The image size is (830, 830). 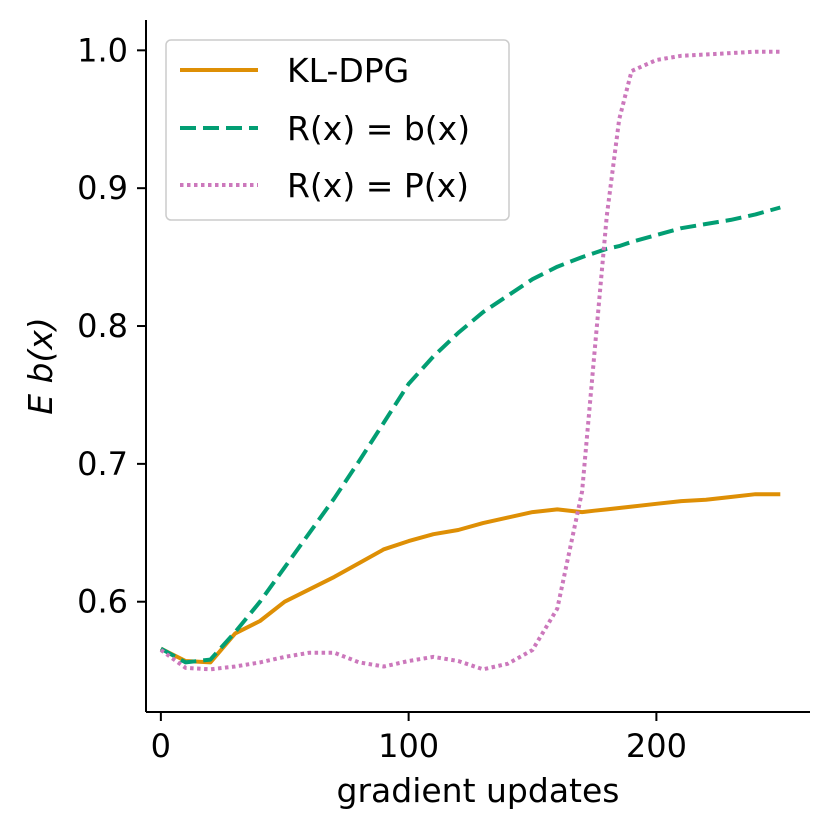 I want to click on x-tick-label: 200, so click(x=656, y=746).